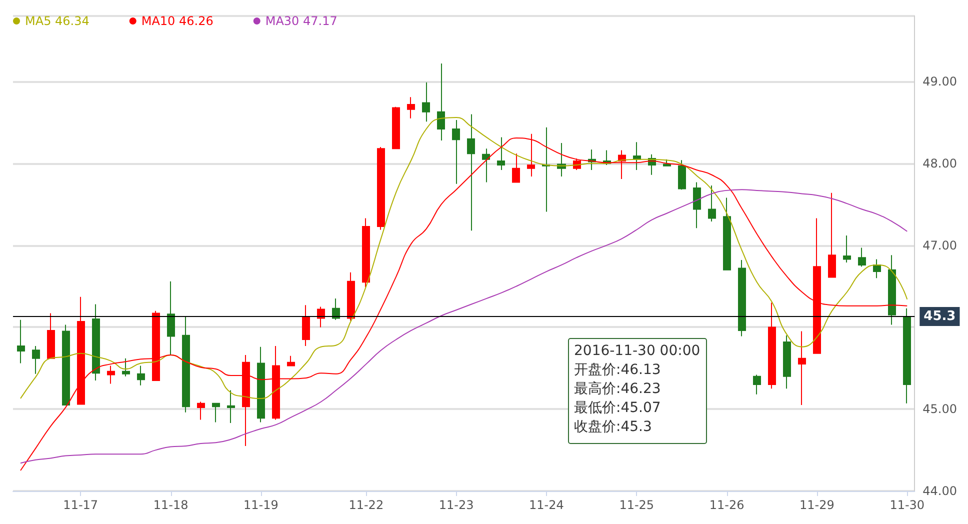 This screenshot has width=968, height=524. I want to click on legend-label: MA10 46.26, so click(177, 21).